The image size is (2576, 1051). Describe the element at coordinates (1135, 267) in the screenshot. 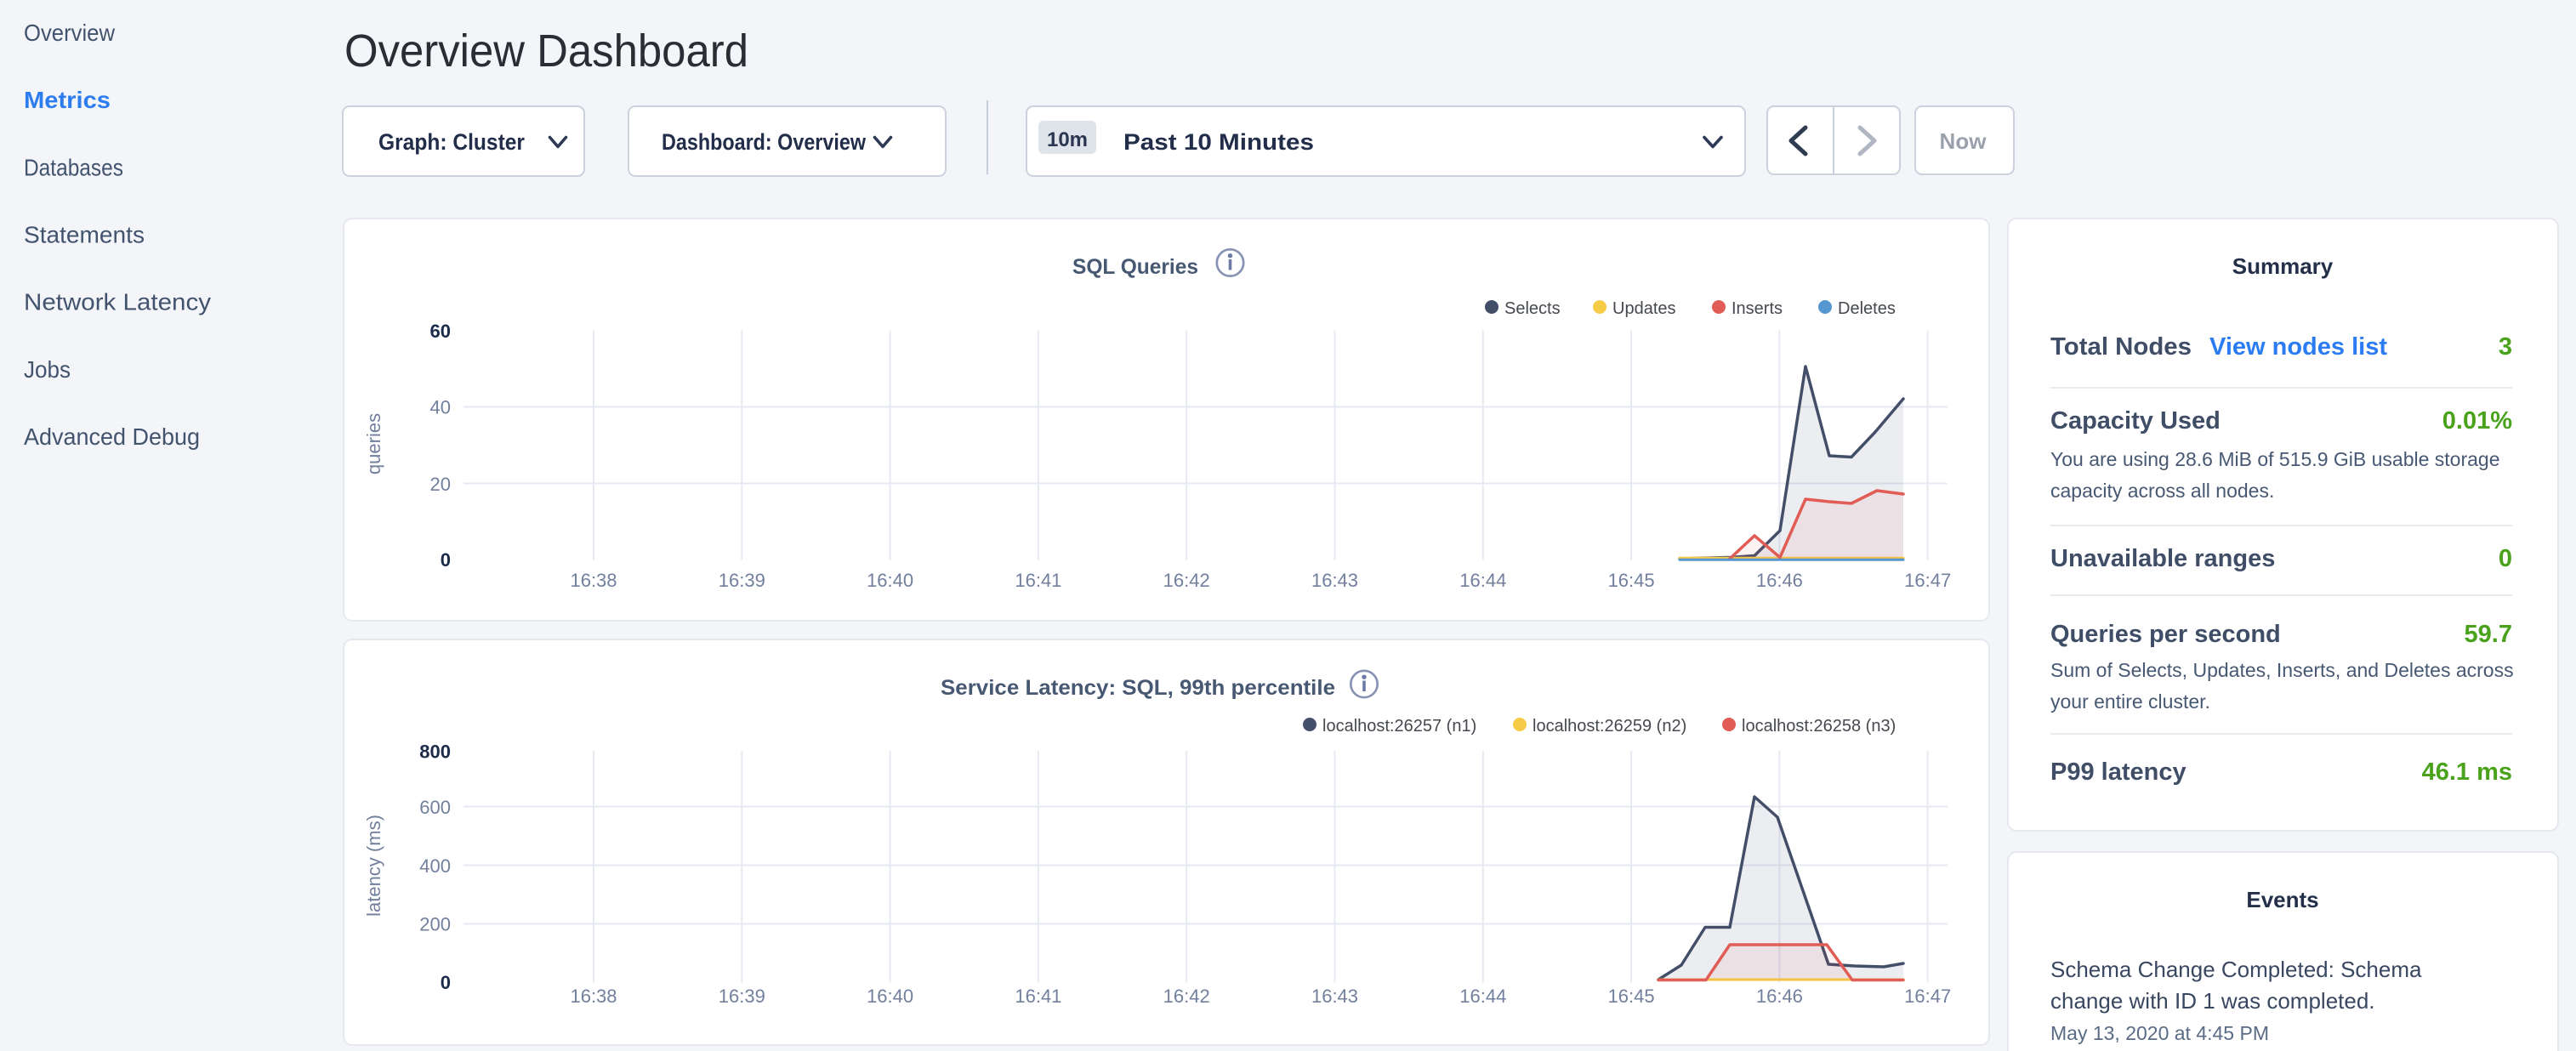

I see `svg-text: SQL Queries` at that location.